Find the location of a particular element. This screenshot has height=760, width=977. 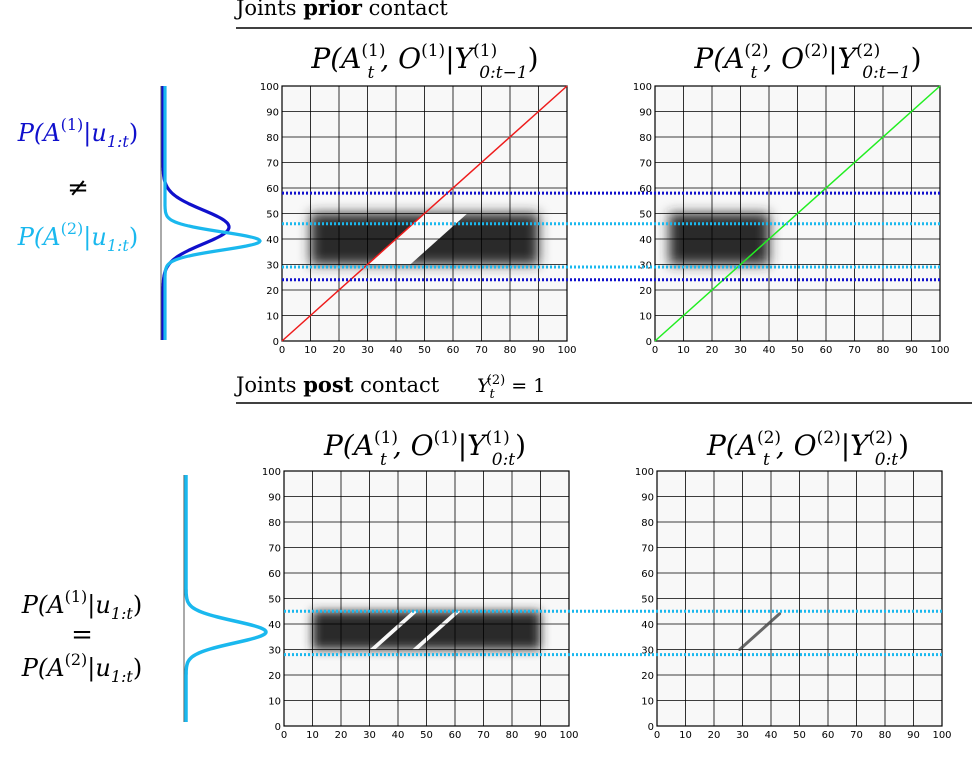

plot-title-4: P(A(2) t, O(2)|Y(2) 0:t) is located at coordinates (807, 449).